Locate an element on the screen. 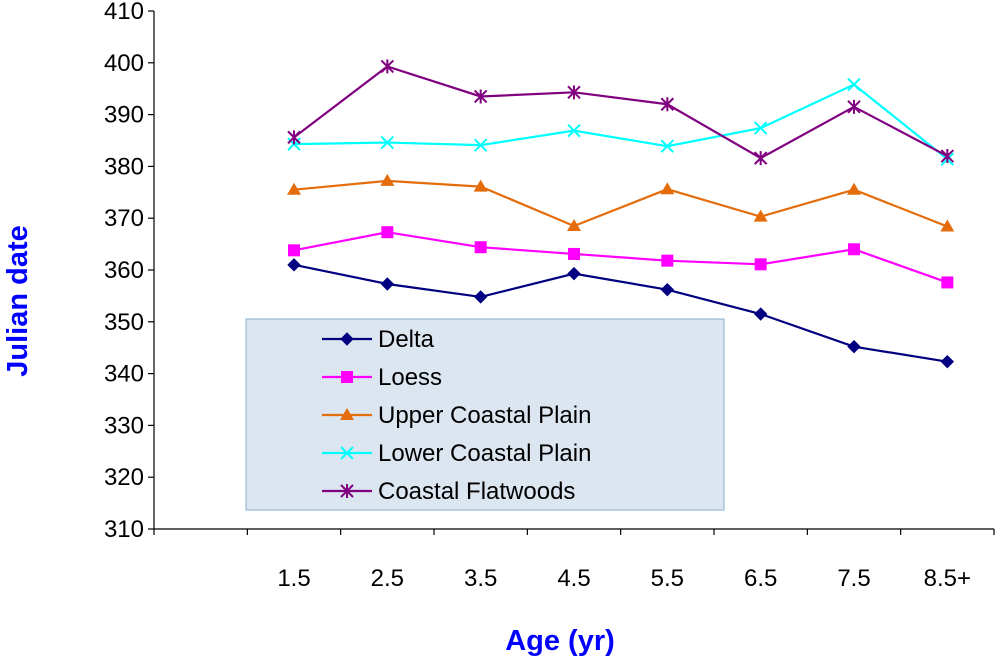 Image resolution: width=1000 pixels, height=659 pixels. series-loess is located at coordinates (621, 257).